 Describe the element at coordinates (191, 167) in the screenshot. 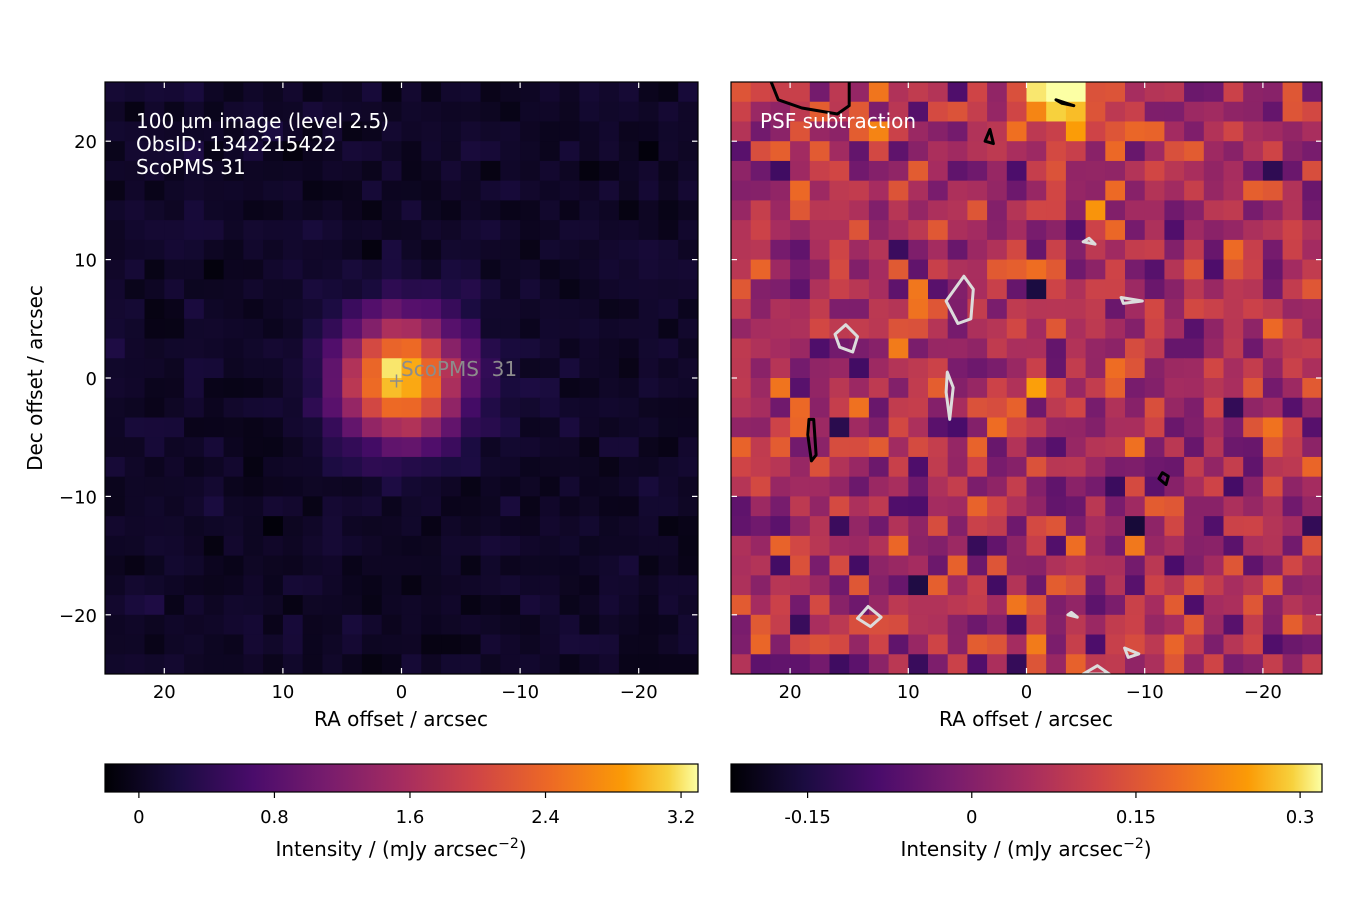

I see `left-annotation-line-3: ScoPMS 31` at that location.